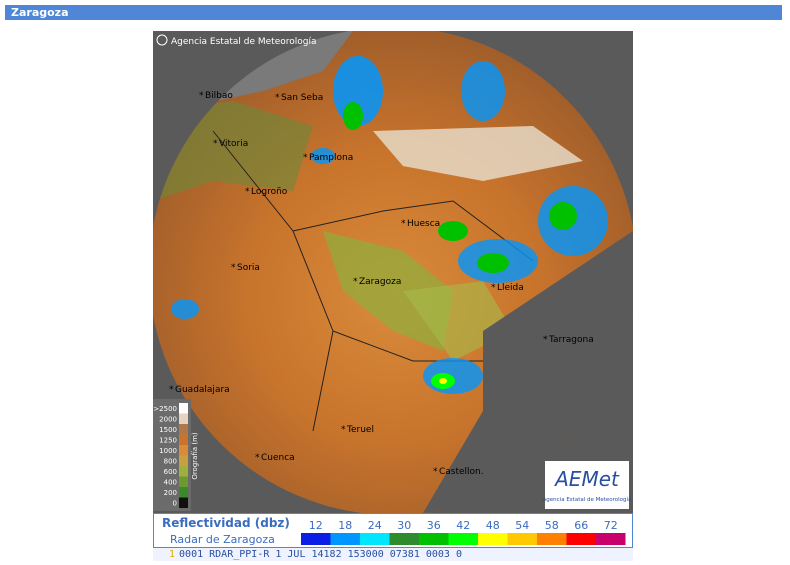 Image resolution: width=790 pixels, height=565 pixels. I want to click on legend-value: 54, so click(522, 525).